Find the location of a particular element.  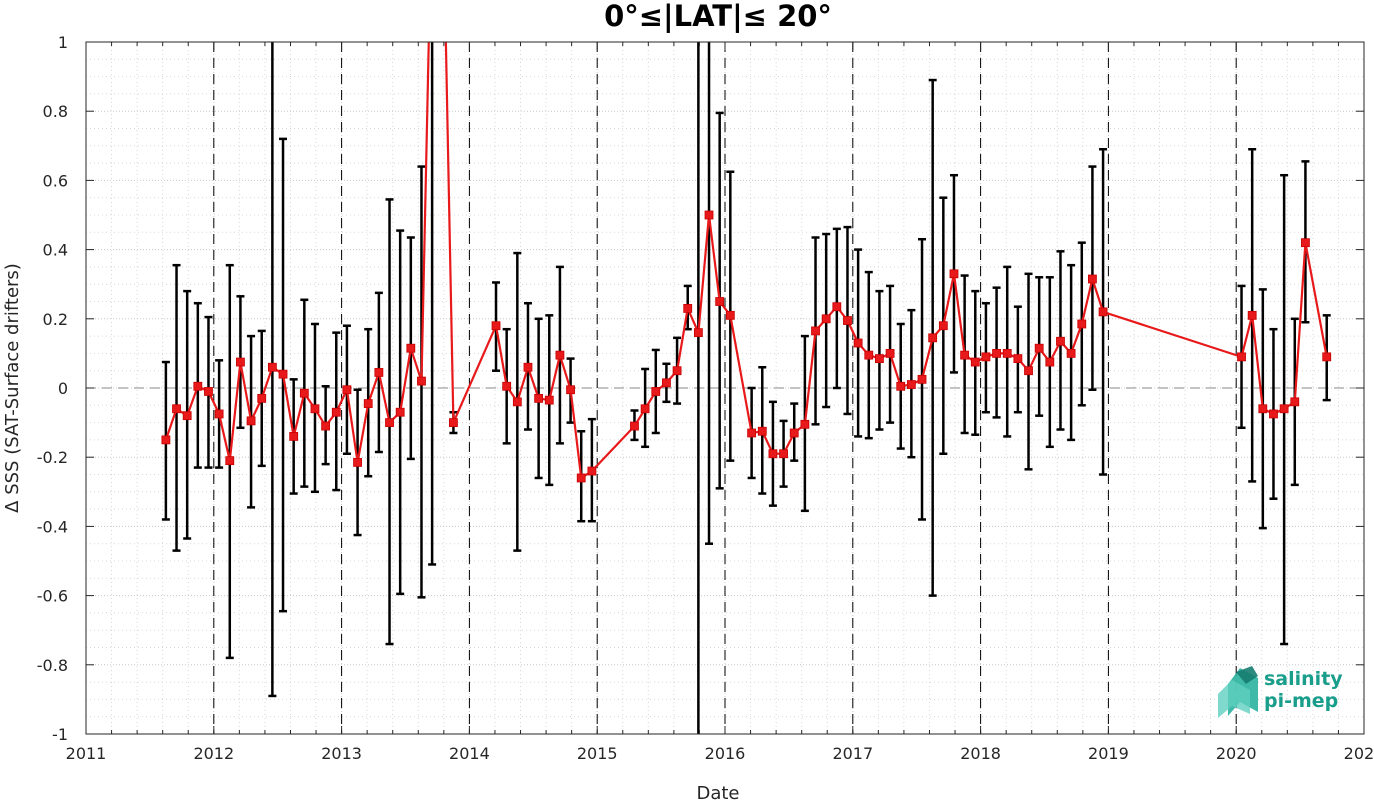

x-tick-label: 2019 is located at coordinates (1108, 753).